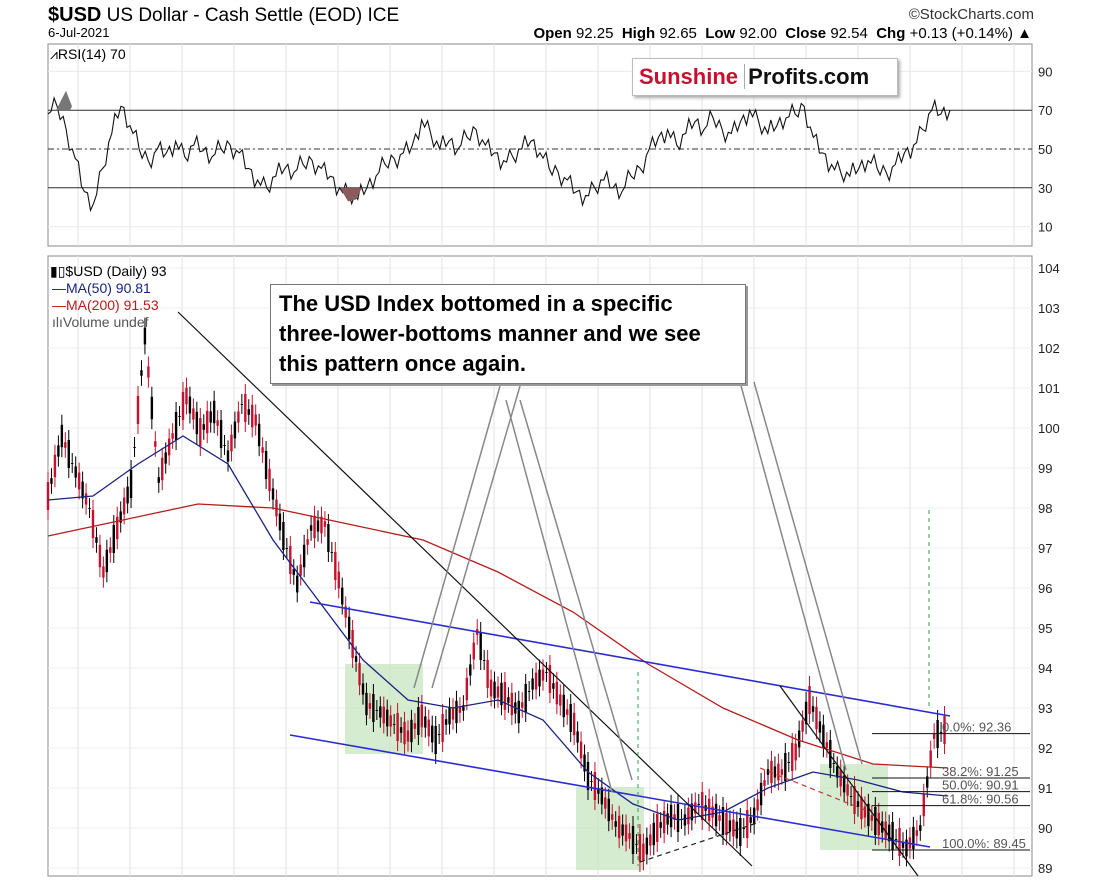 This screenshot has height=880, width=1100. I want to click on high-label: High, so click(638, 33).